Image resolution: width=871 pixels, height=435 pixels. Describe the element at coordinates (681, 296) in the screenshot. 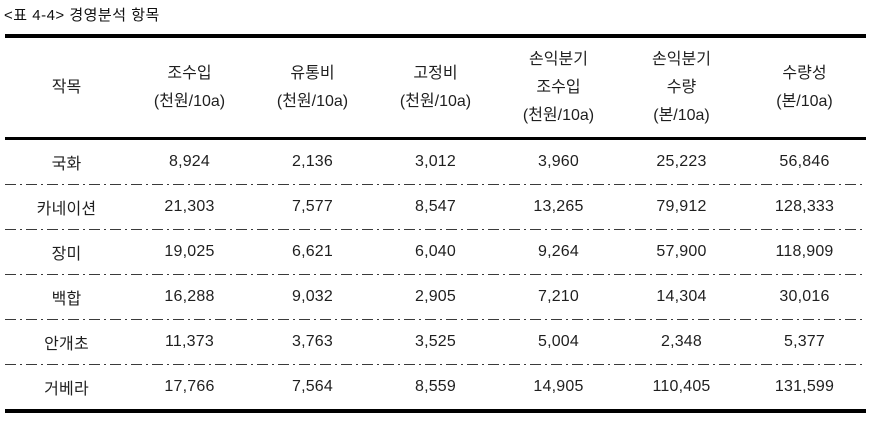

I see `value-cell-break-even-quantity: 14,304` at that location.